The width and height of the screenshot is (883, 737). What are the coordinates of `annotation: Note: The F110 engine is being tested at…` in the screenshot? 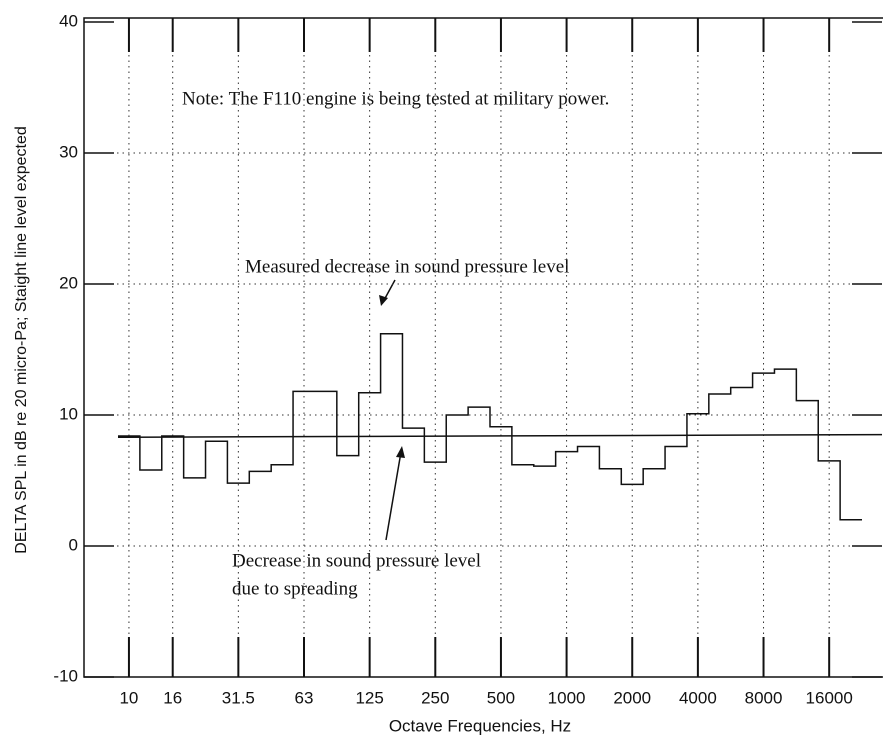 It's located at (395, 98).